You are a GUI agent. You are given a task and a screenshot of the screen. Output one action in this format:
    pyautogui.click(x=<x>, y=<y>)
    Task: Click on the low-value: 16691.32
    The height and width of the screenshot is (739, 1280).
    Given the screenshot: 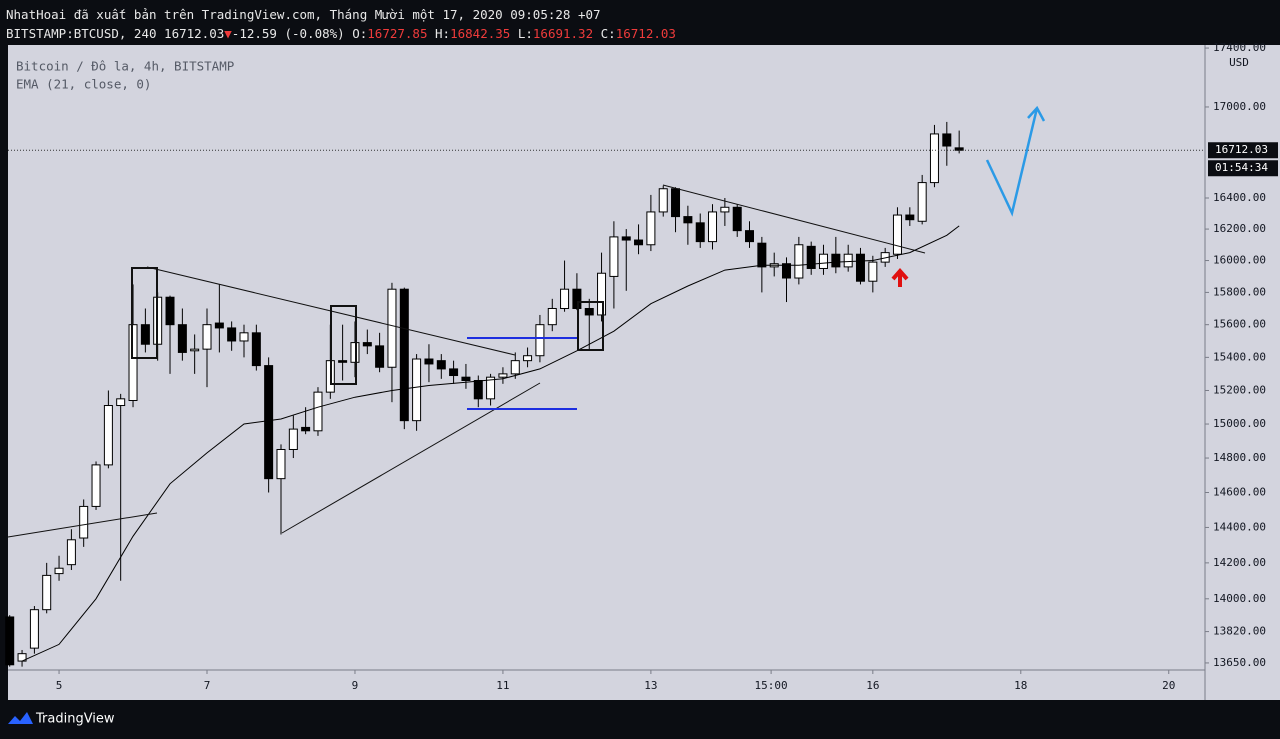 What is the action you would take?
    pyautogui.click(x=563, y=33)
    